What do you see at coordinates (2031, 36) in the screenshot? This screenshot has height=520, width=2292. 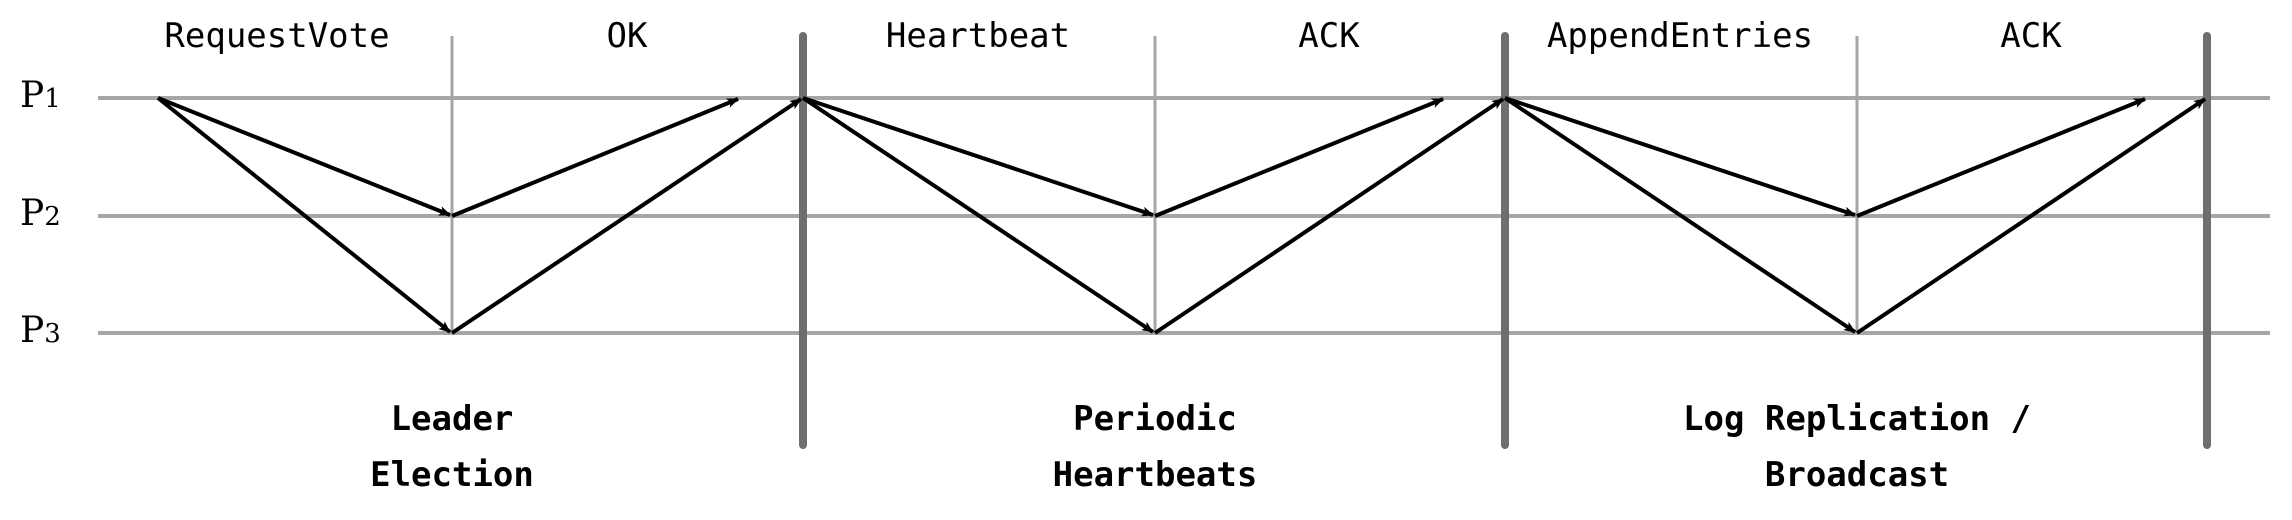 I see `message-label-ack-2: ACK` at bounding box center [2031, 36].